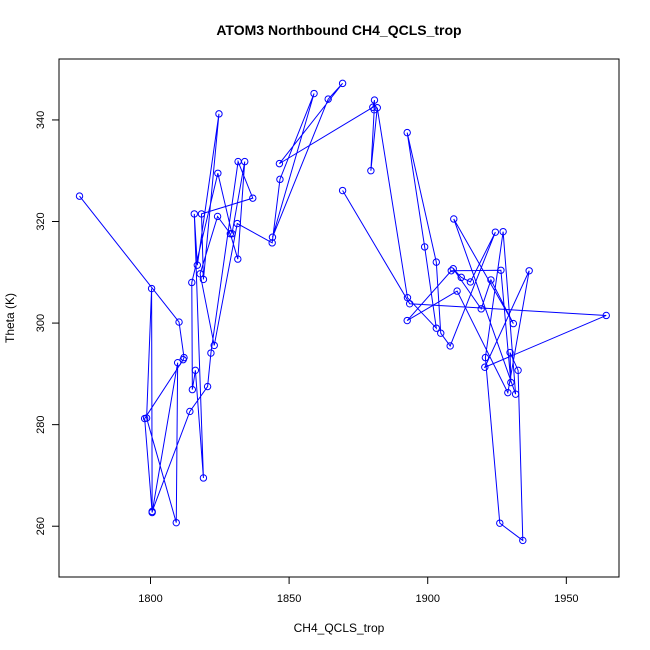  Describe the element at coordinates (338, 30) in the screenshot. I see `chart-title: ATOM3 Northbound CH4_QCLS_trop` at that location.